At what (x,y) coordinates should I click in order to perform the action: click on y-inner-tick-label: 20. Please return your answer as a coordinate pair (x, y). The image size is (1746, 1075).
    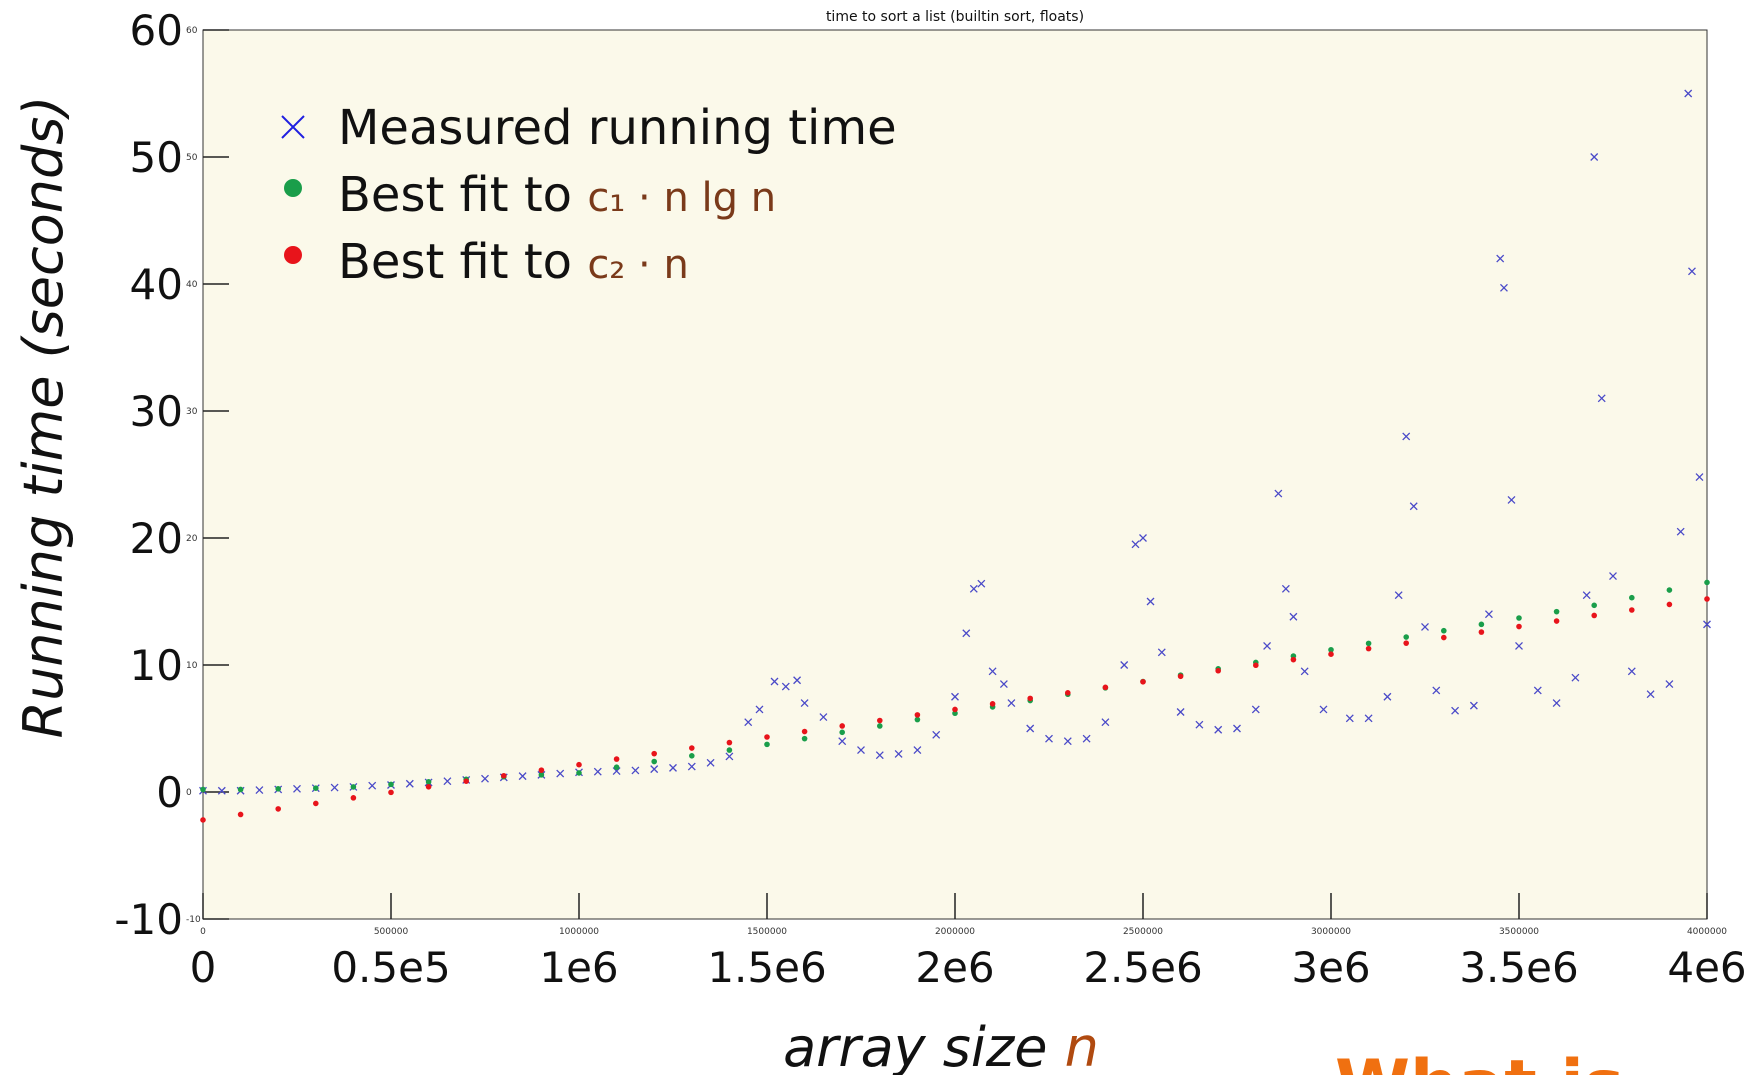
    Looking at the image, I should click on (192, 539).